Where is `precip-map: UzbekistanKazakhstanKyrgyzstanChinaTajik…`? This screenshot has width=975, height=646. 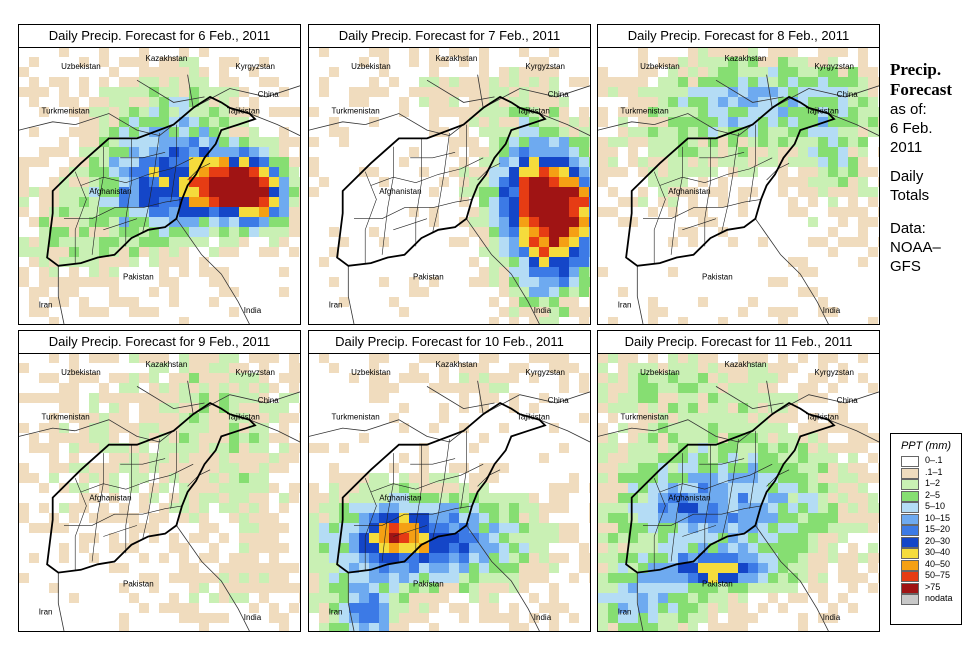 precip-map: UzbekistanKazakhstanKyrgyzstanChinaTajik… is located at coordinates (449, 185).